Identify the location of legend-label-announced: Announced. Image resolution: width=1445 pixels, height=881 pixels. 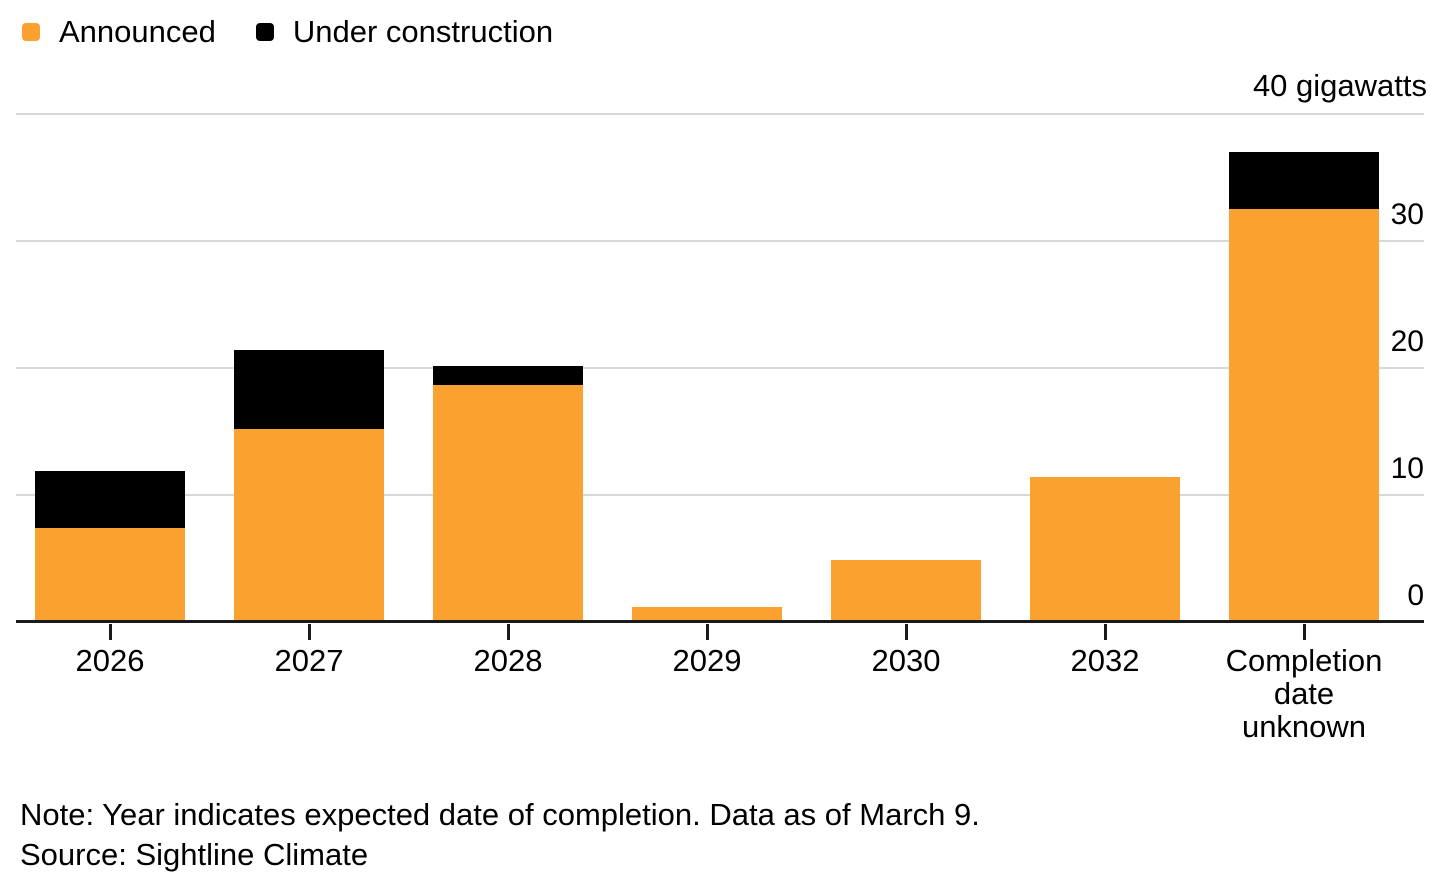
(137, 31).